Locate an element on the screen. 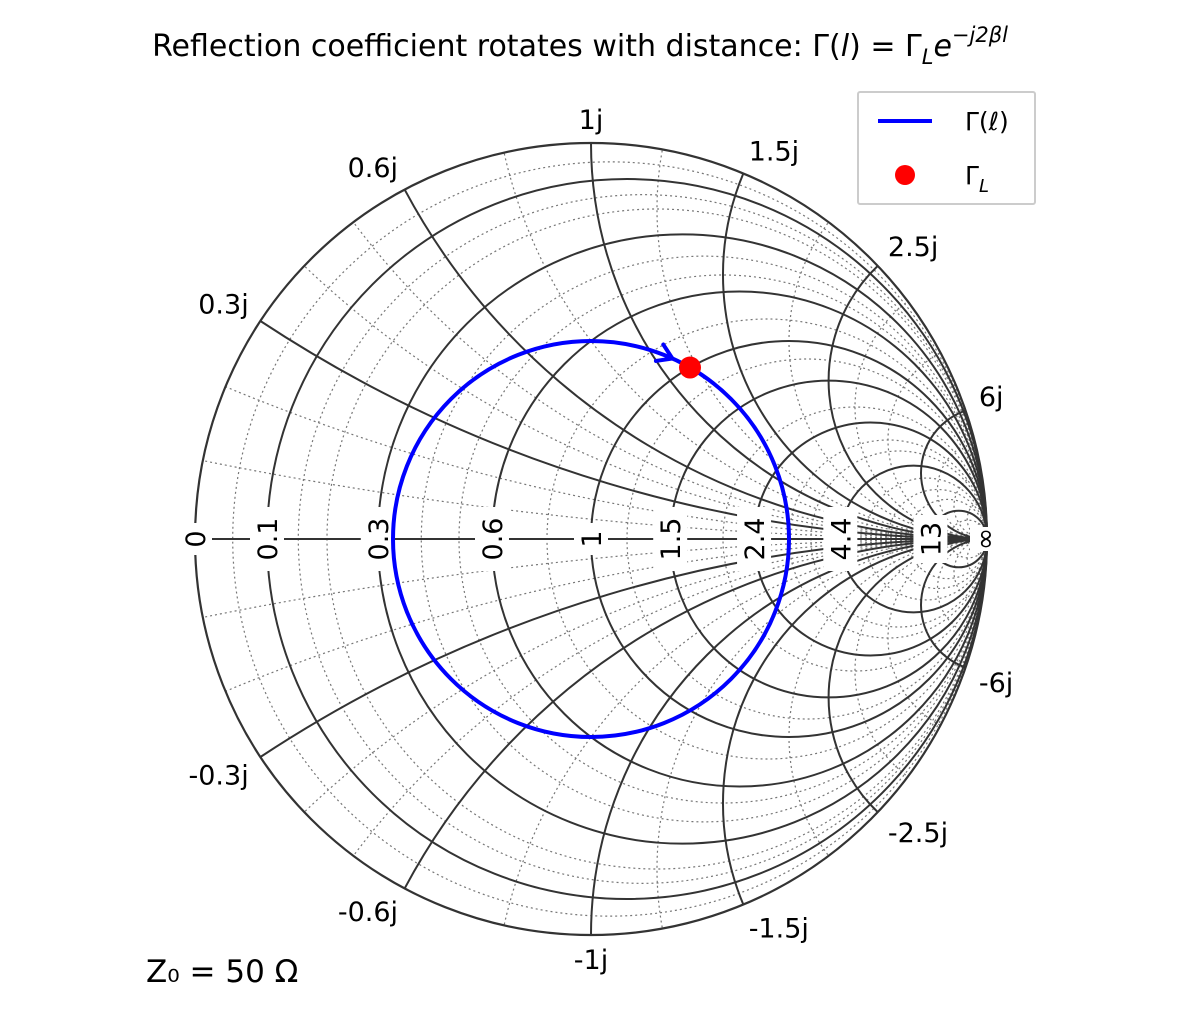 This screenshot has height=1019, width=1179. legend-point-swatch is located at coordinates (905, 175).